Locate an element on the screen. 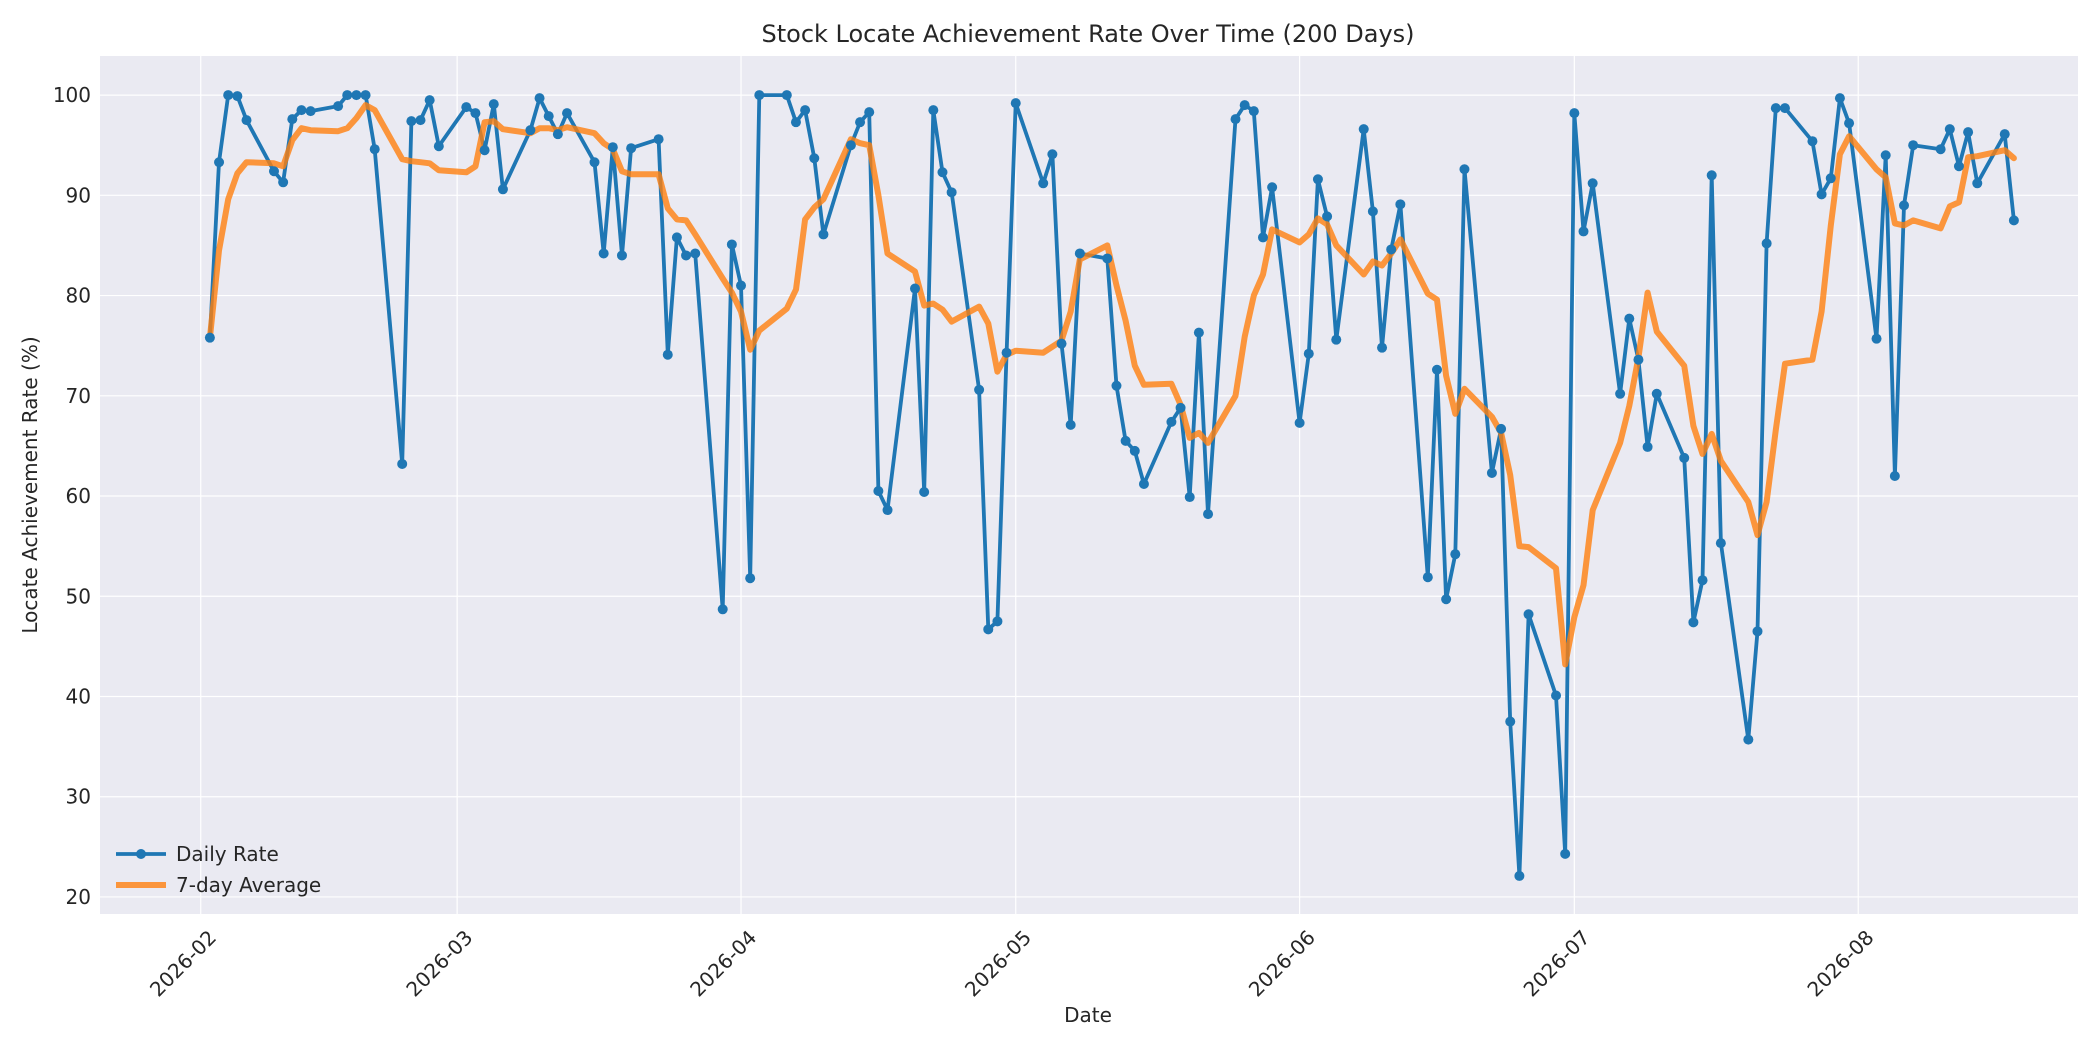 The width and height of the screenshot is (2100, 1050). legend-marker-daily-rate is located at coordinates (141, 854).